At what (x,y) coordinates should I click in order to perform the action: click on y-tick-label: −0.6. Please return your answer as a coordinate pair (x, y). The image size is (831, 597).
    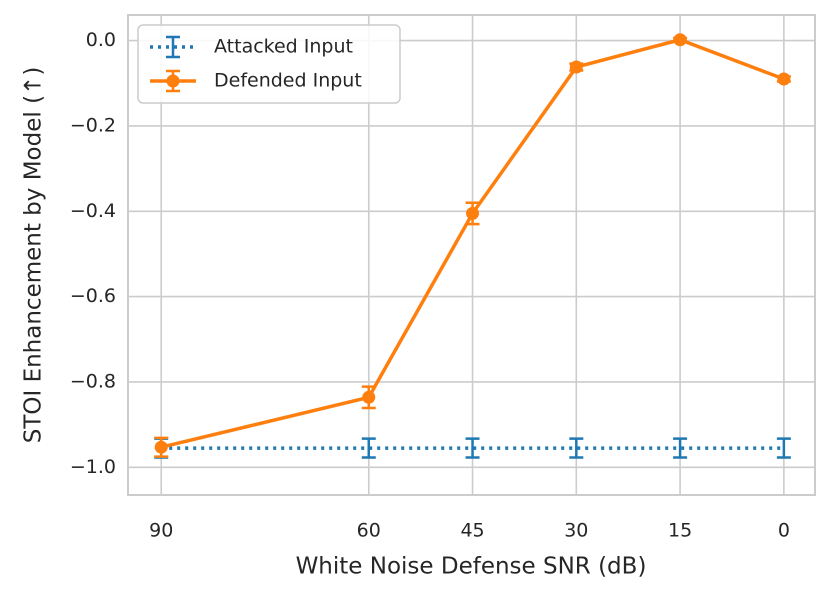
    Looking at the image, I should click on (93, 296).